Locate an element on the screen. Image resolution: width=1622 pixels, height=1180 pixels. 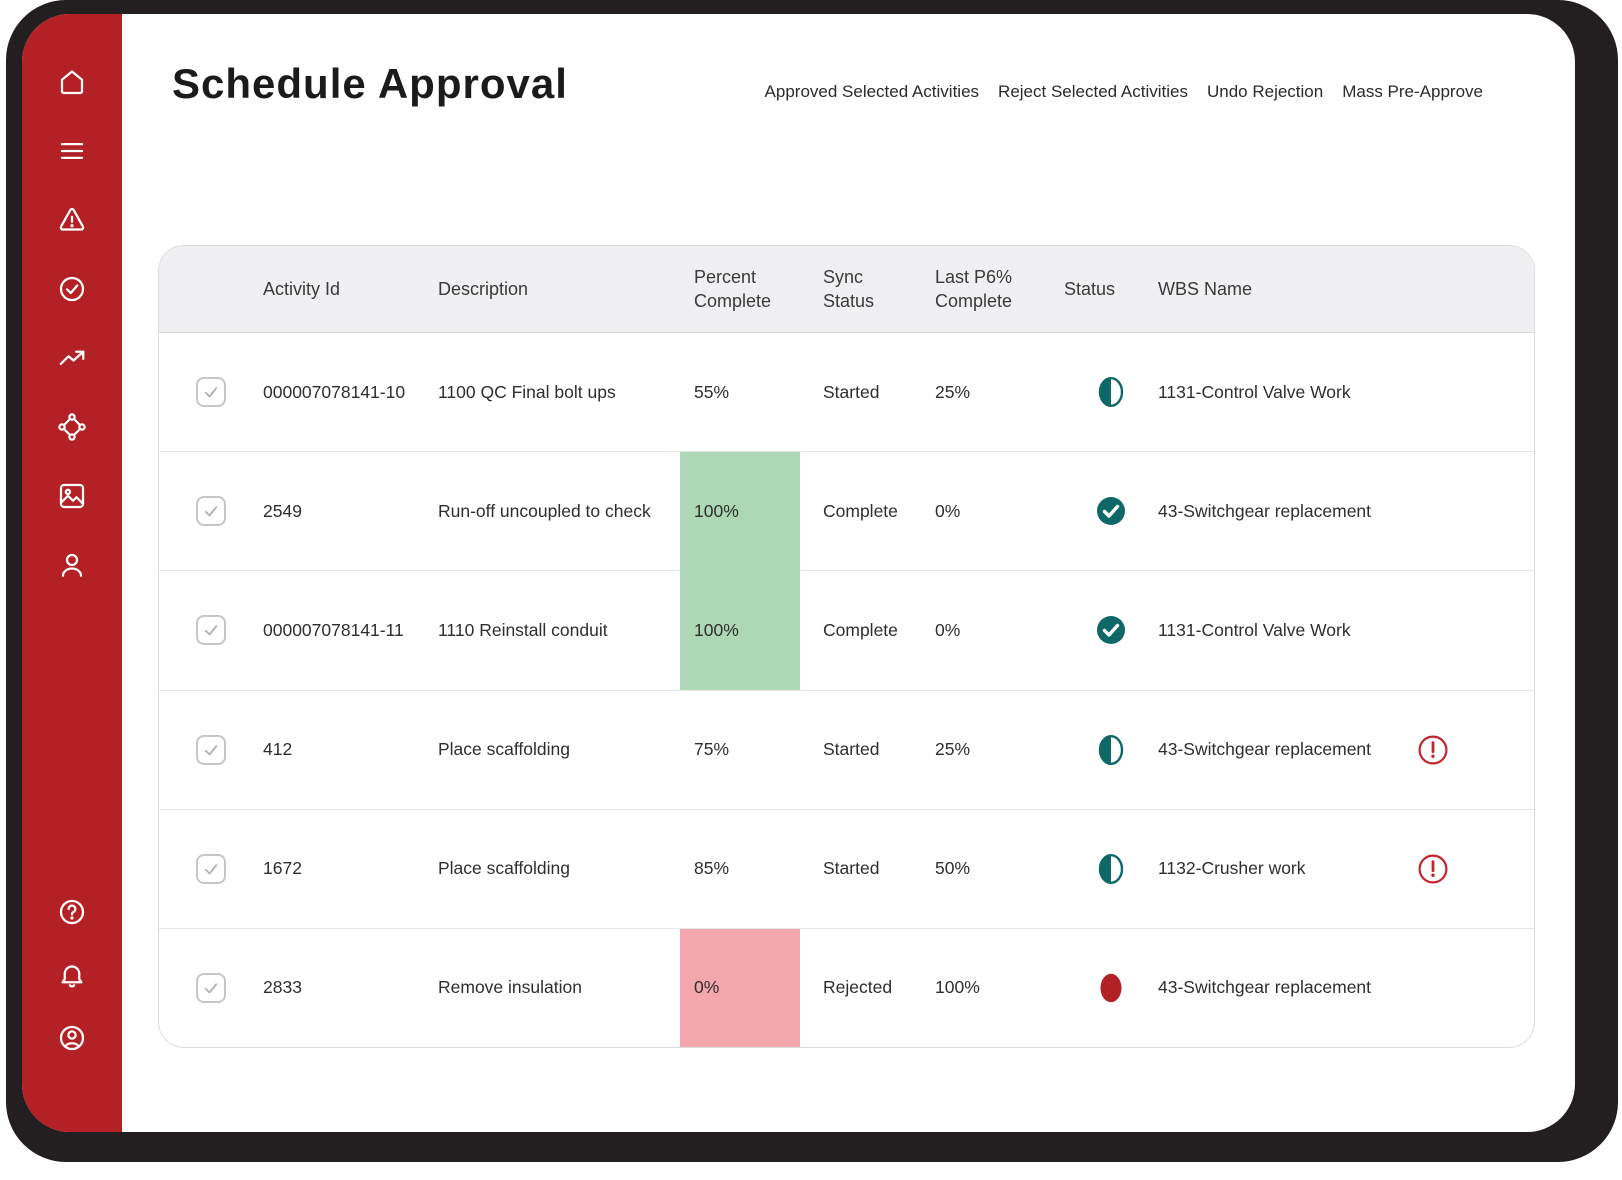
sidebar-item-trending-up is located at coordinates (72, 358).